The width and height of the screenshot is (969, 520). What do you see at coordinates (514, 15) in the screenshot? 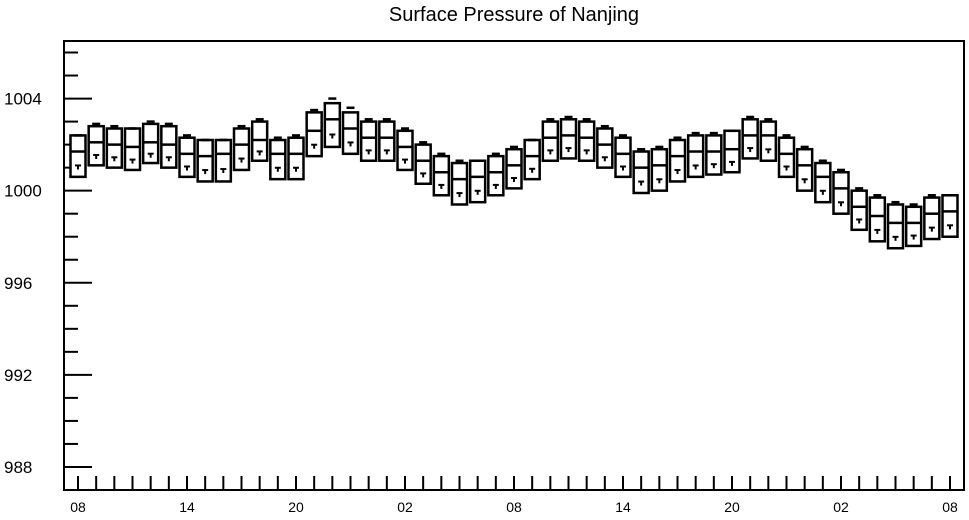
I see `chart-title: Surface Pressure of Nanjing` at bounding box center [514, 15].